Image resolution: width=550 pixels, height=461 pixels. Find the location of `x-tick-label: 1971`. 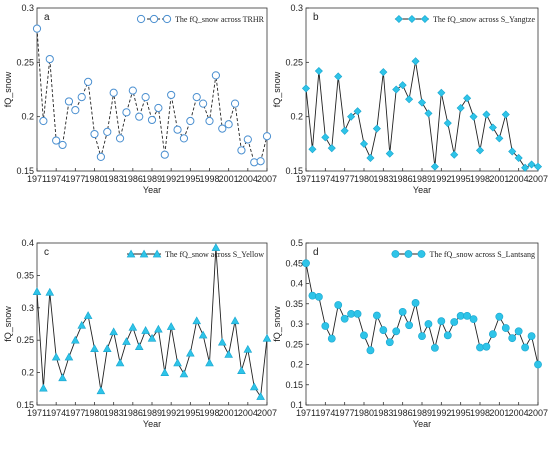

x-tick-label: 1971 is located at coordinates (37, 413).